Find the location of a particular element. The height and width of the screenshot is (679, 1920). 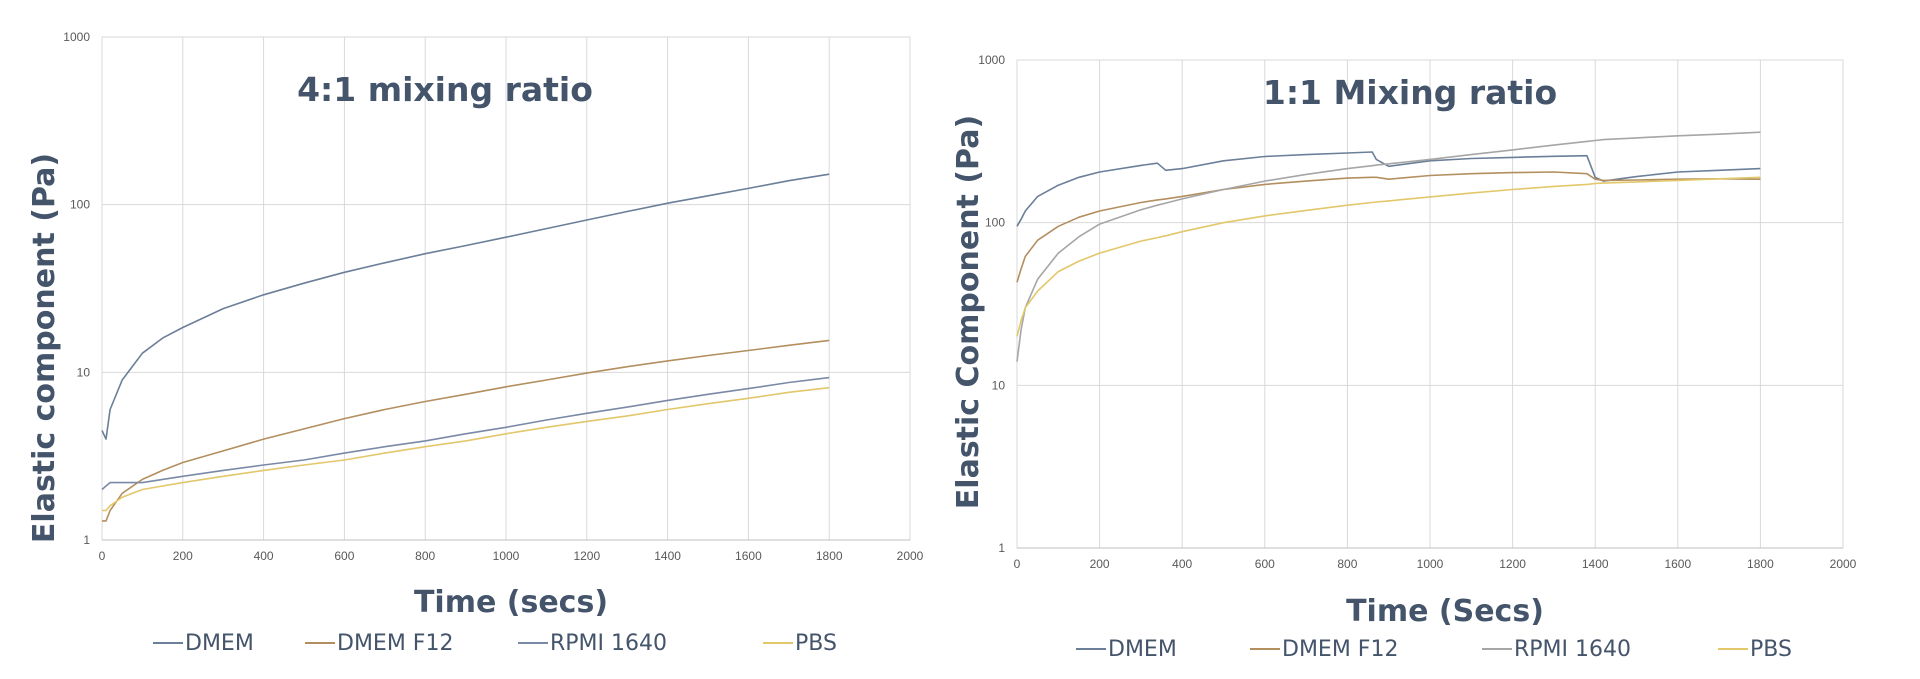

x-axis-label: Time (secs) is located at coordinates (511, 602).